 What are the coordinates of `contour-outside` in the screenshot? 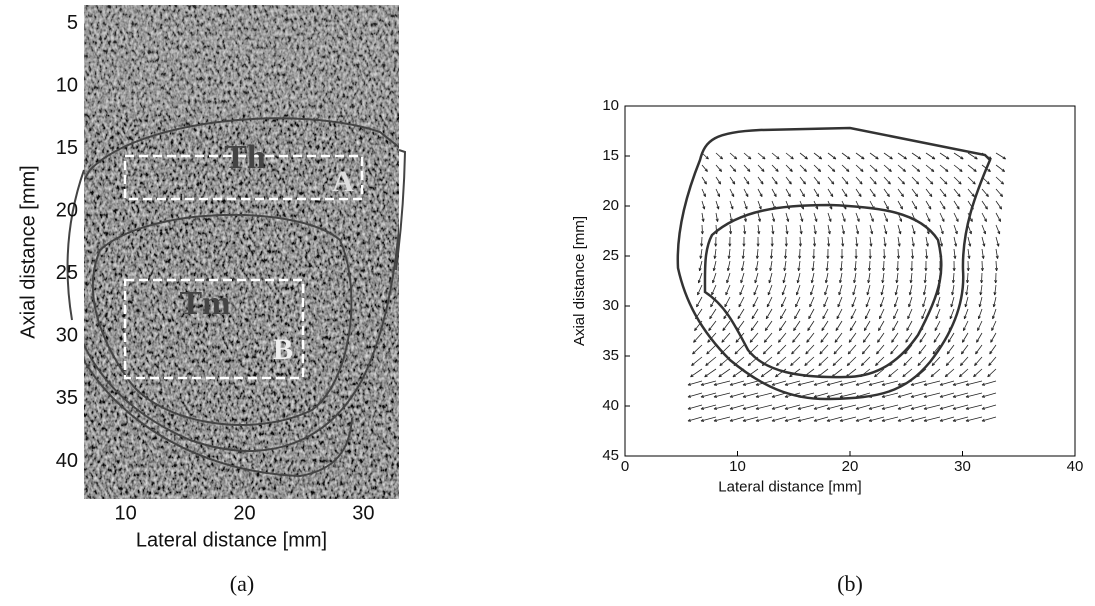 It's located at (401, 210).